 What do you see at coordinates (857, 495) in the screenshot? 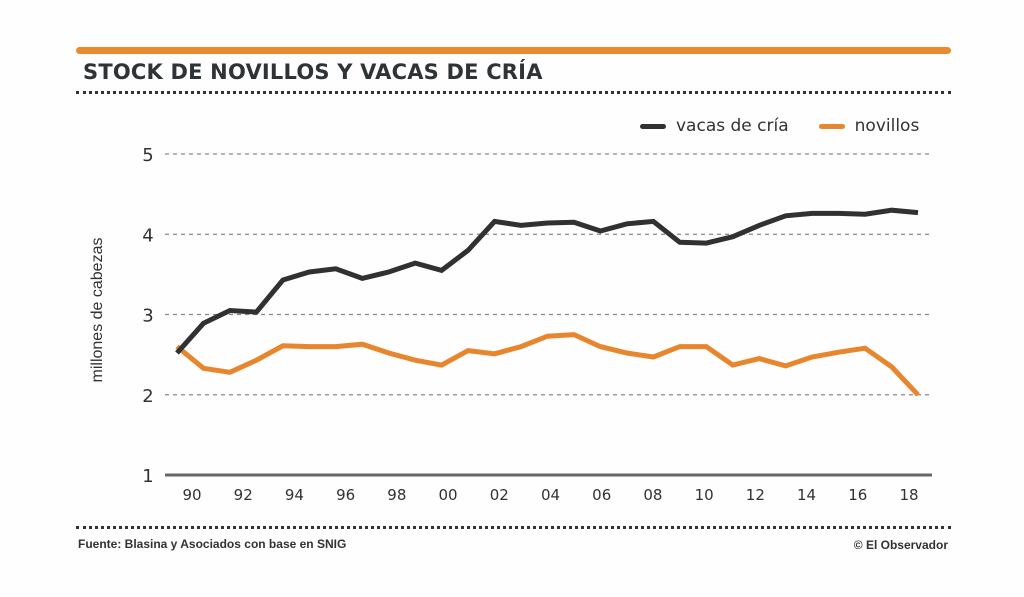
I see `x-tick-label: 16` at bounding box center [857, 495].